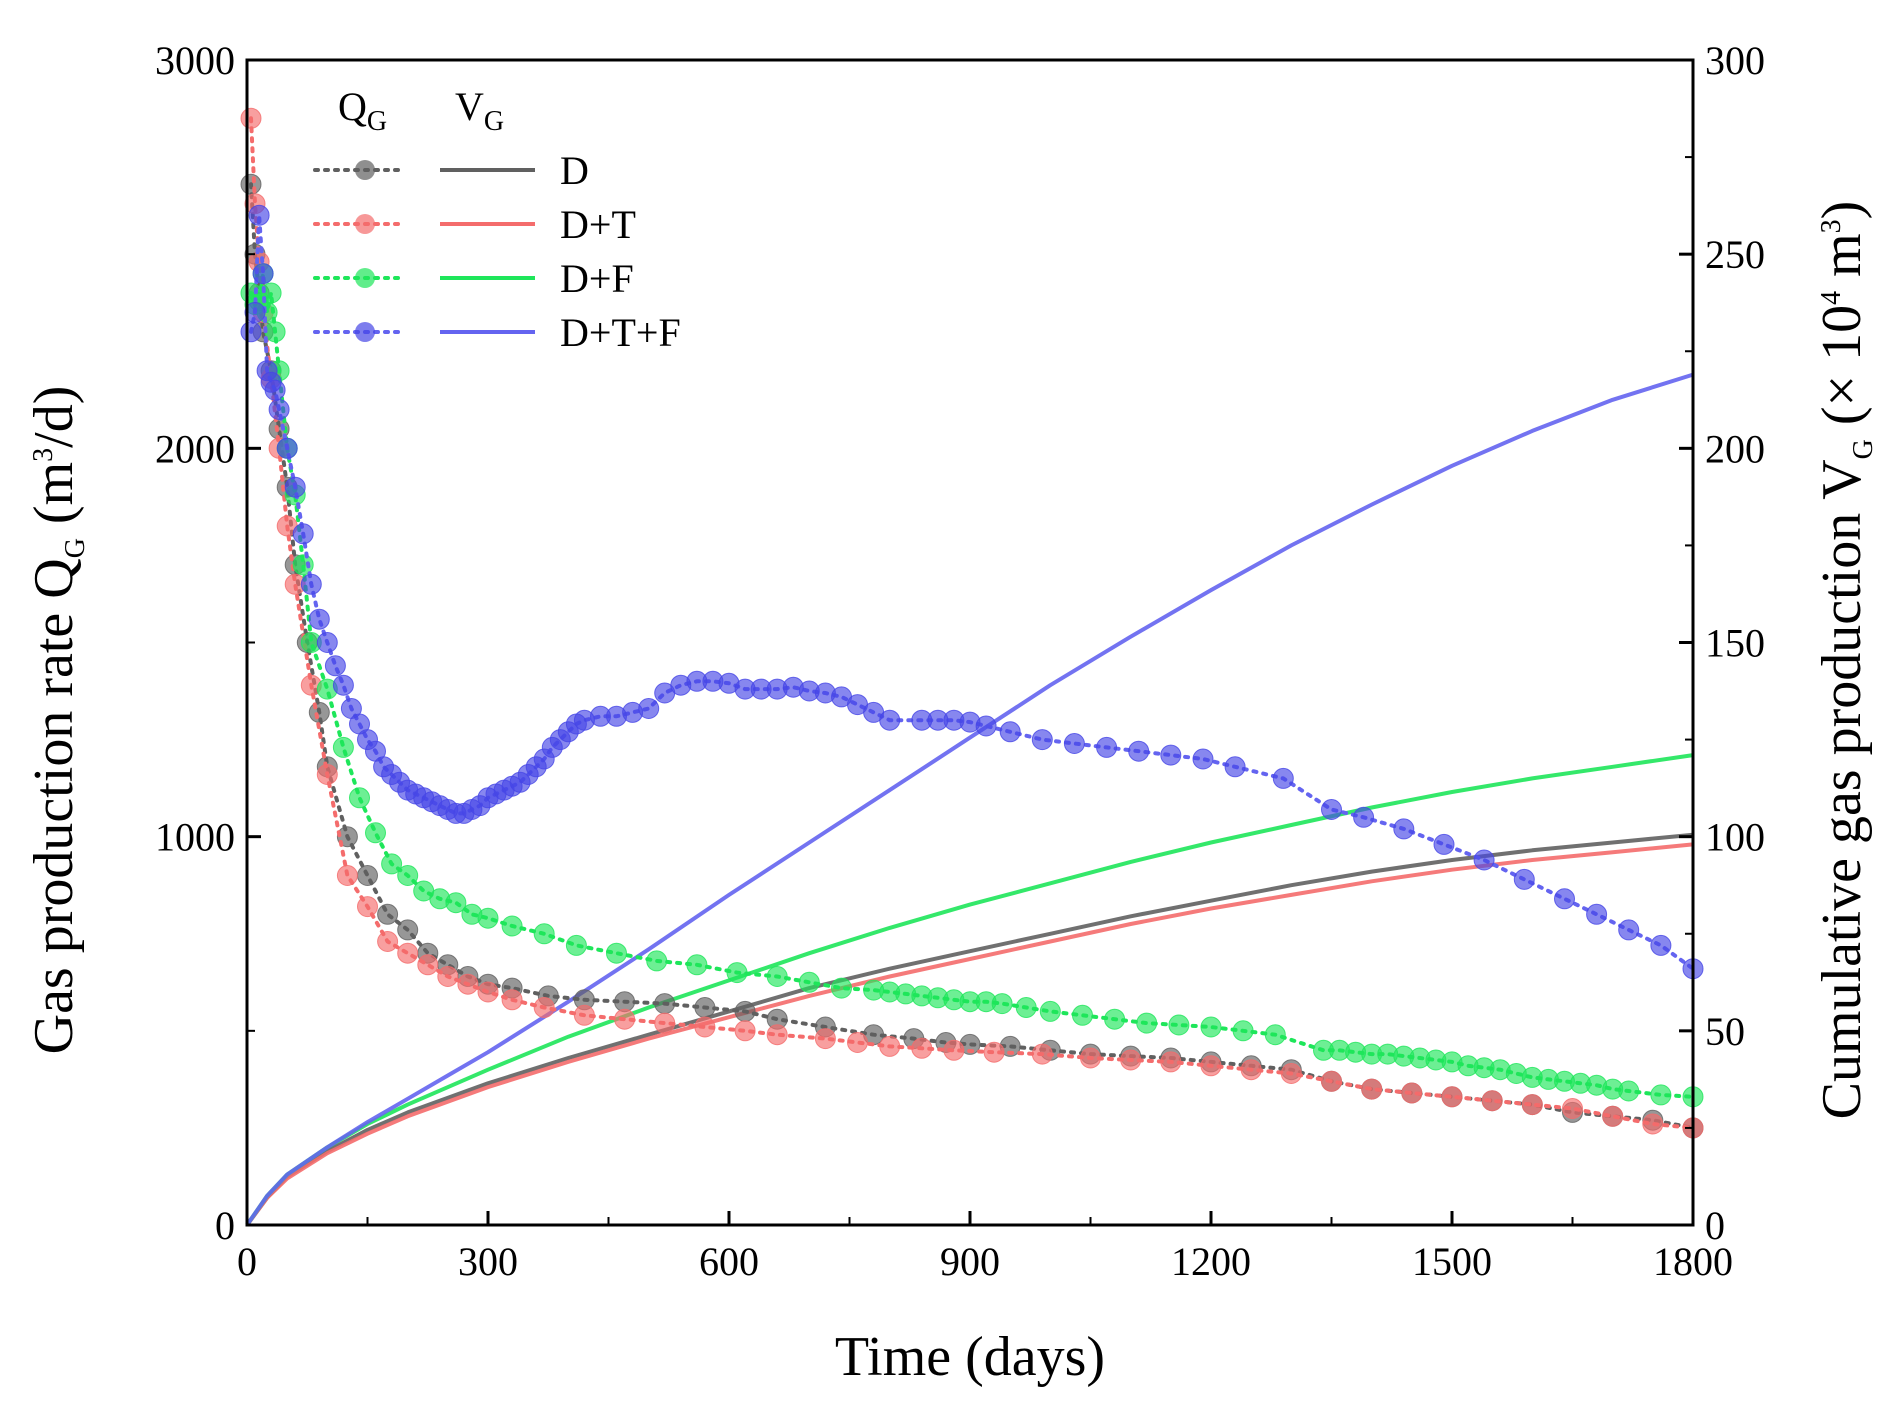  Describe the element at coordinates (1725, 1031) in the screenshot. I see `y-right-tick-label: 50` at that location.